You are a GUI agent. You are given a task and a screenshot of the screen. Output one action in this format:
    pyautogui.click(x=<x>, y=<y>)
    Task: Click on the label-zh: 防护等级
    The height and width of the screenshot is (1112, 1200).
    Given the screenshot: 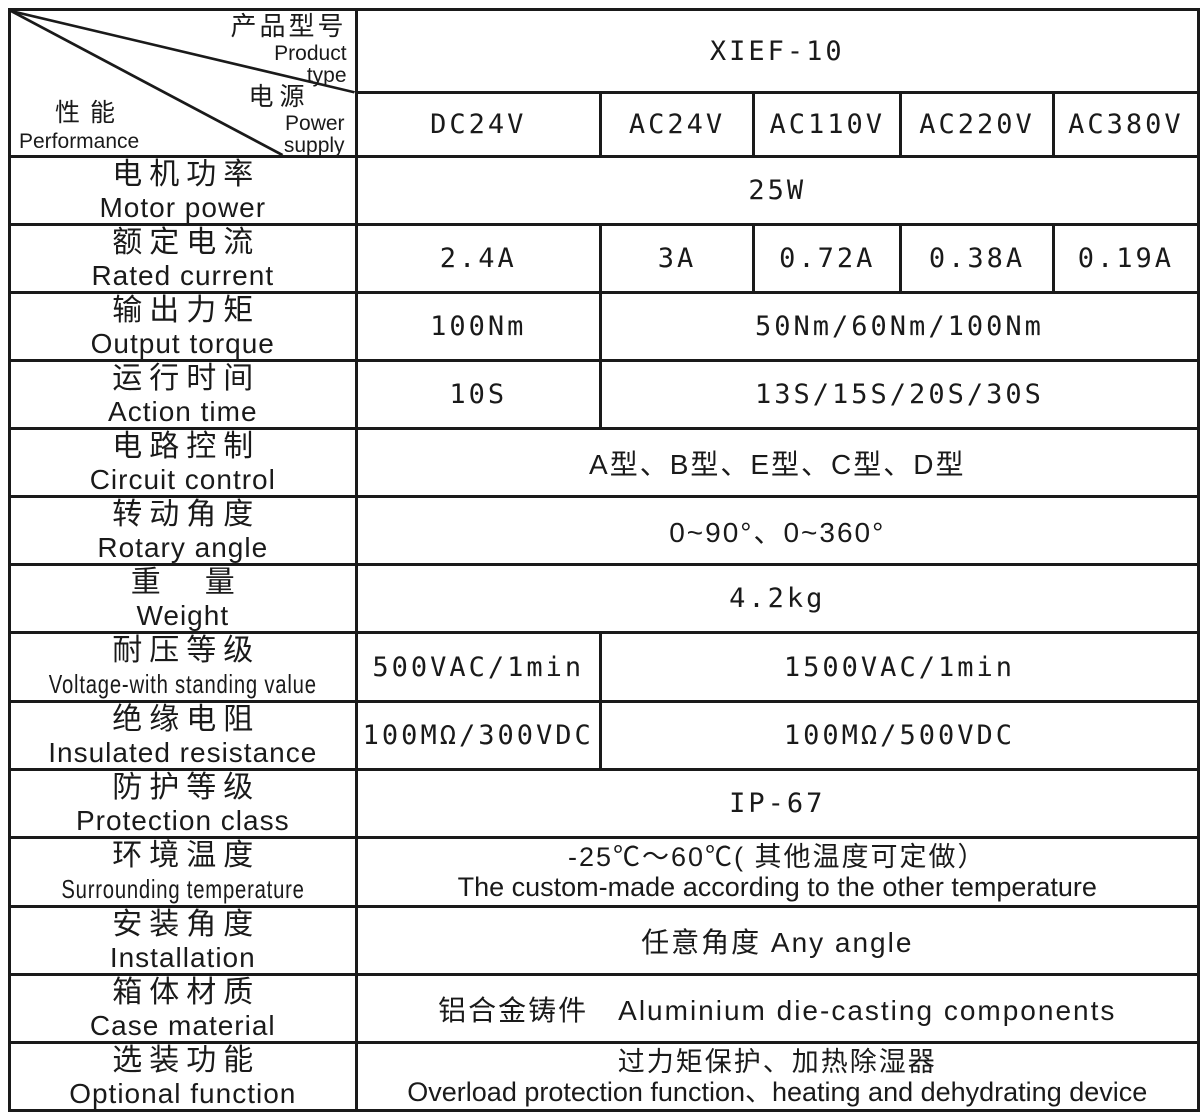 What is the action you would take?
    pyautogui.click(x=186, y=787)
    